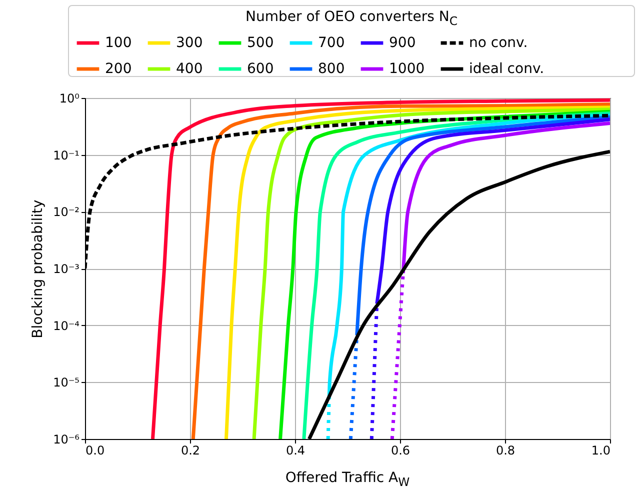 This screenshot has height=494, width=644. Describe the element at coordinates (351, 18) in the screenshot. I see `legend-title: Number of OEO converters N$_{C}$` at that location.